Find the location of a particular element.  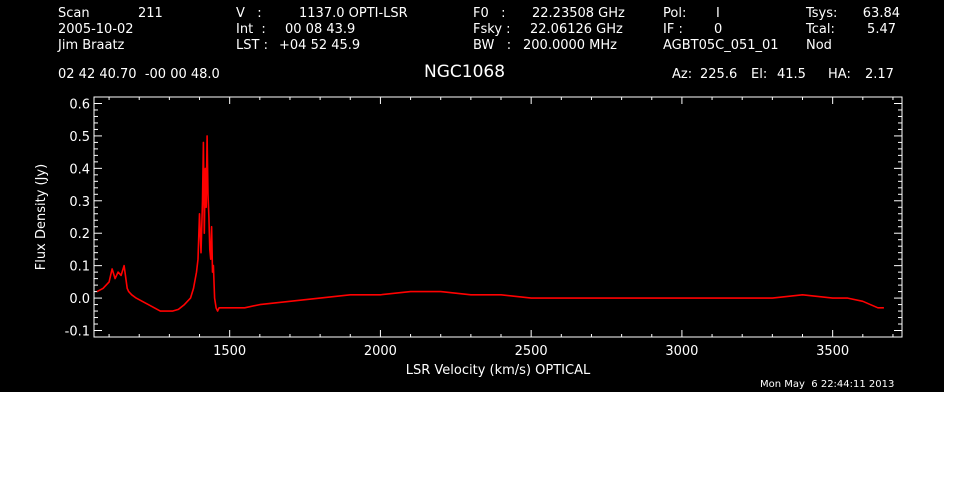

observing-mode: Nod is located at coordinates (819, 45).